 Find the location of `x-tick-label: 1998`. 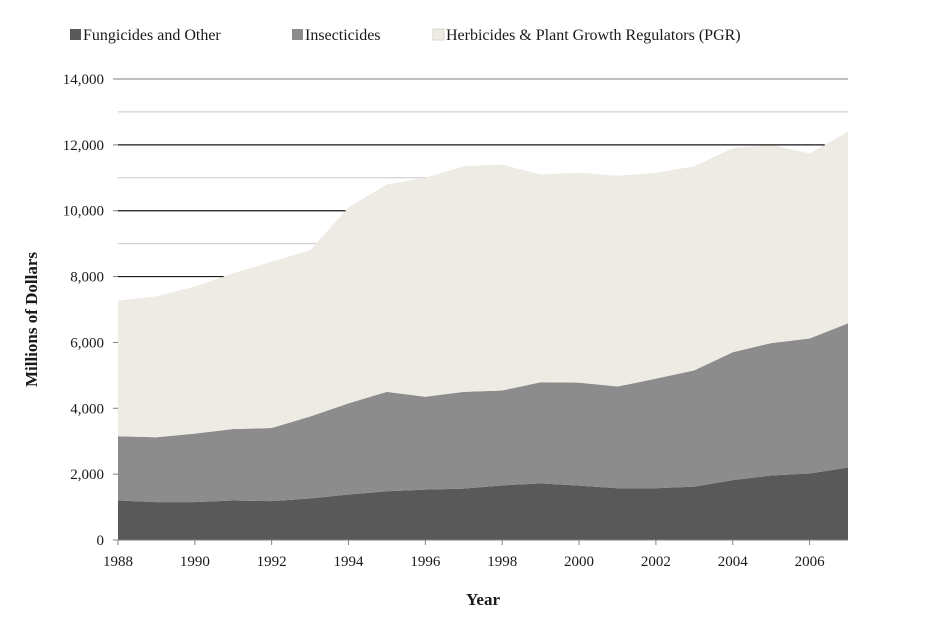

x-tick-label: 1998 is located at coordinates (502, 562).